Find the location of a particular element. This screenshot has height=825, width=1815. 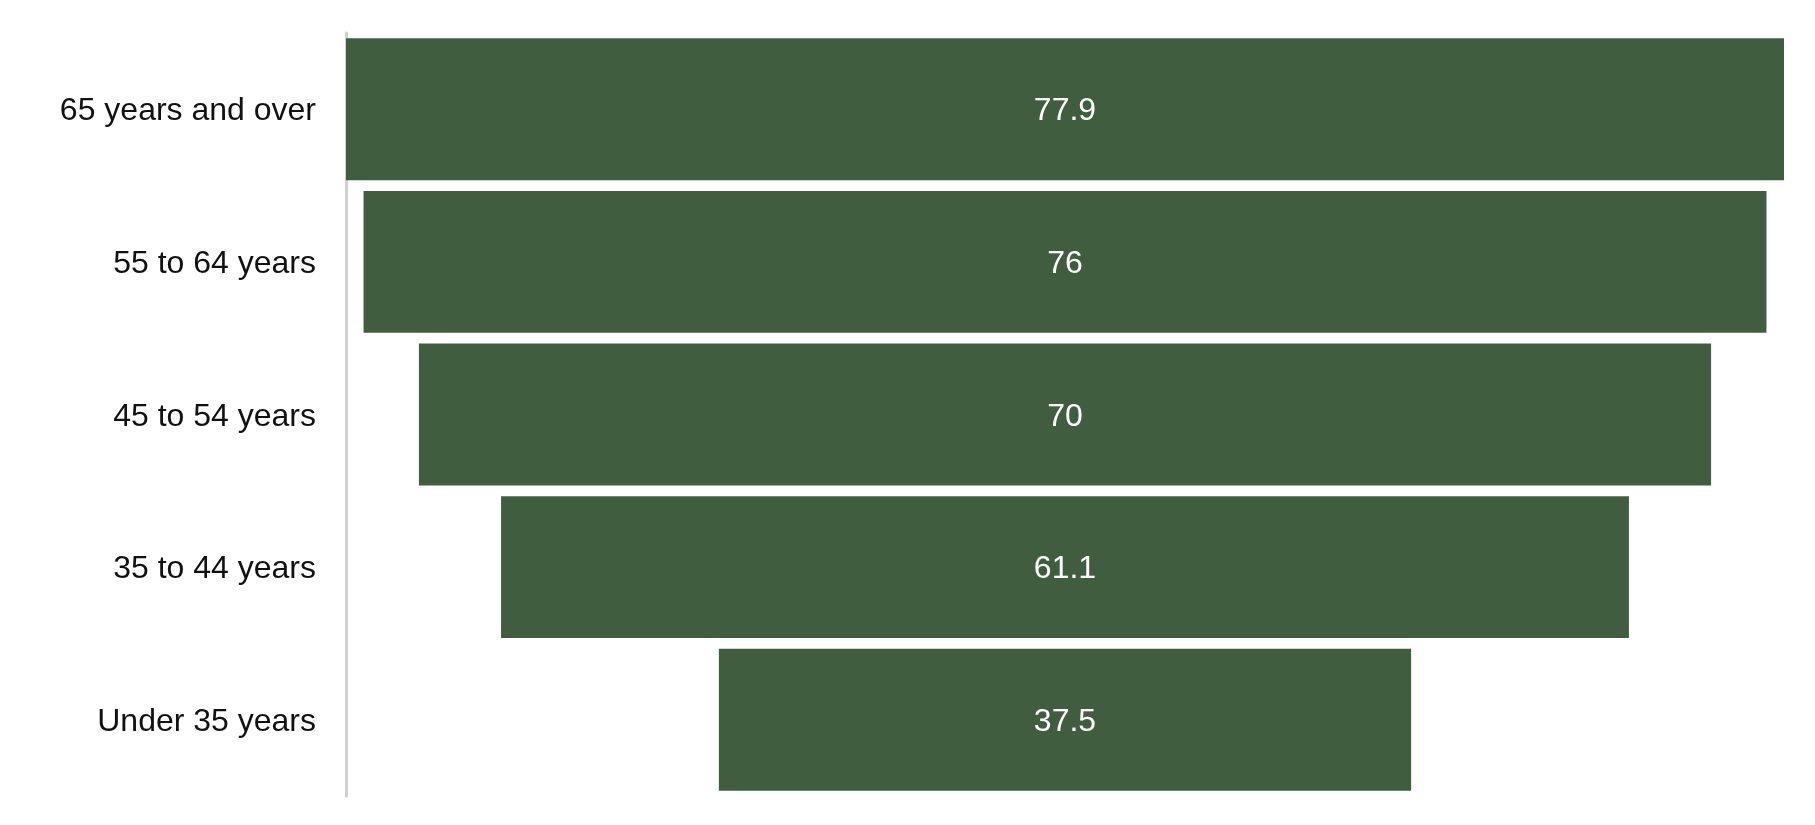

data-label: 37.5 is located at coordinates (1065, 719).